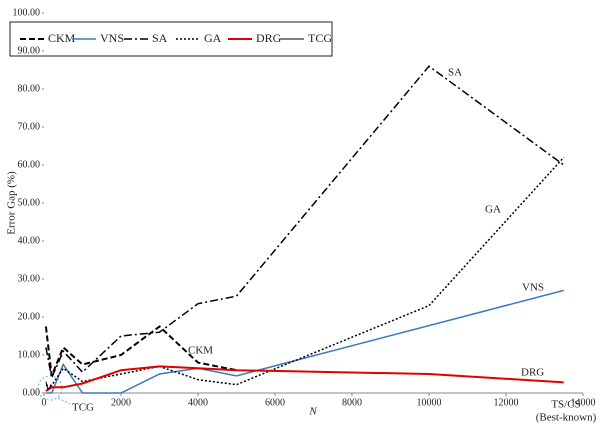 This screenshot has width=600, height=427. Describe the element at coordinates (29, 126) in the screenshot. I see `y-tick-label: 70.00` at that location.